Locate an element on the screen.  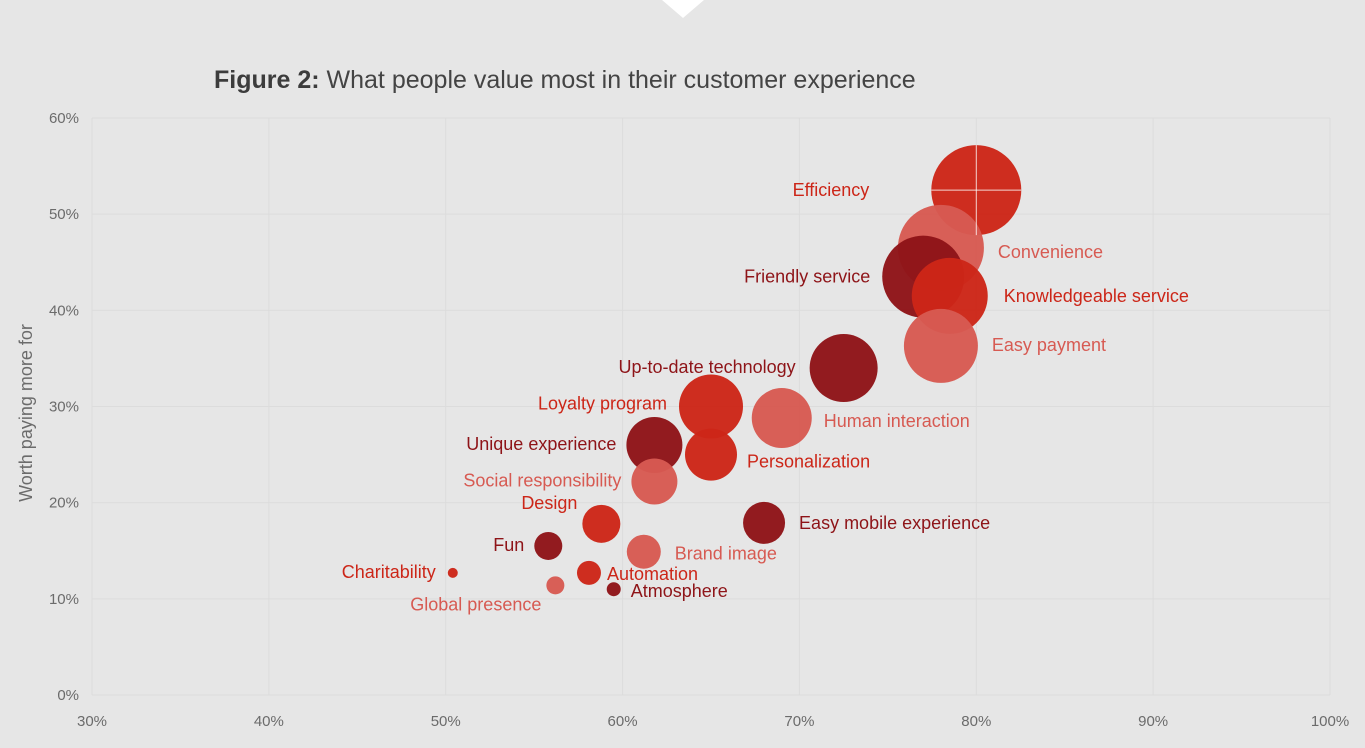
bubble-atmosphere is located at coordinates (613, 589).